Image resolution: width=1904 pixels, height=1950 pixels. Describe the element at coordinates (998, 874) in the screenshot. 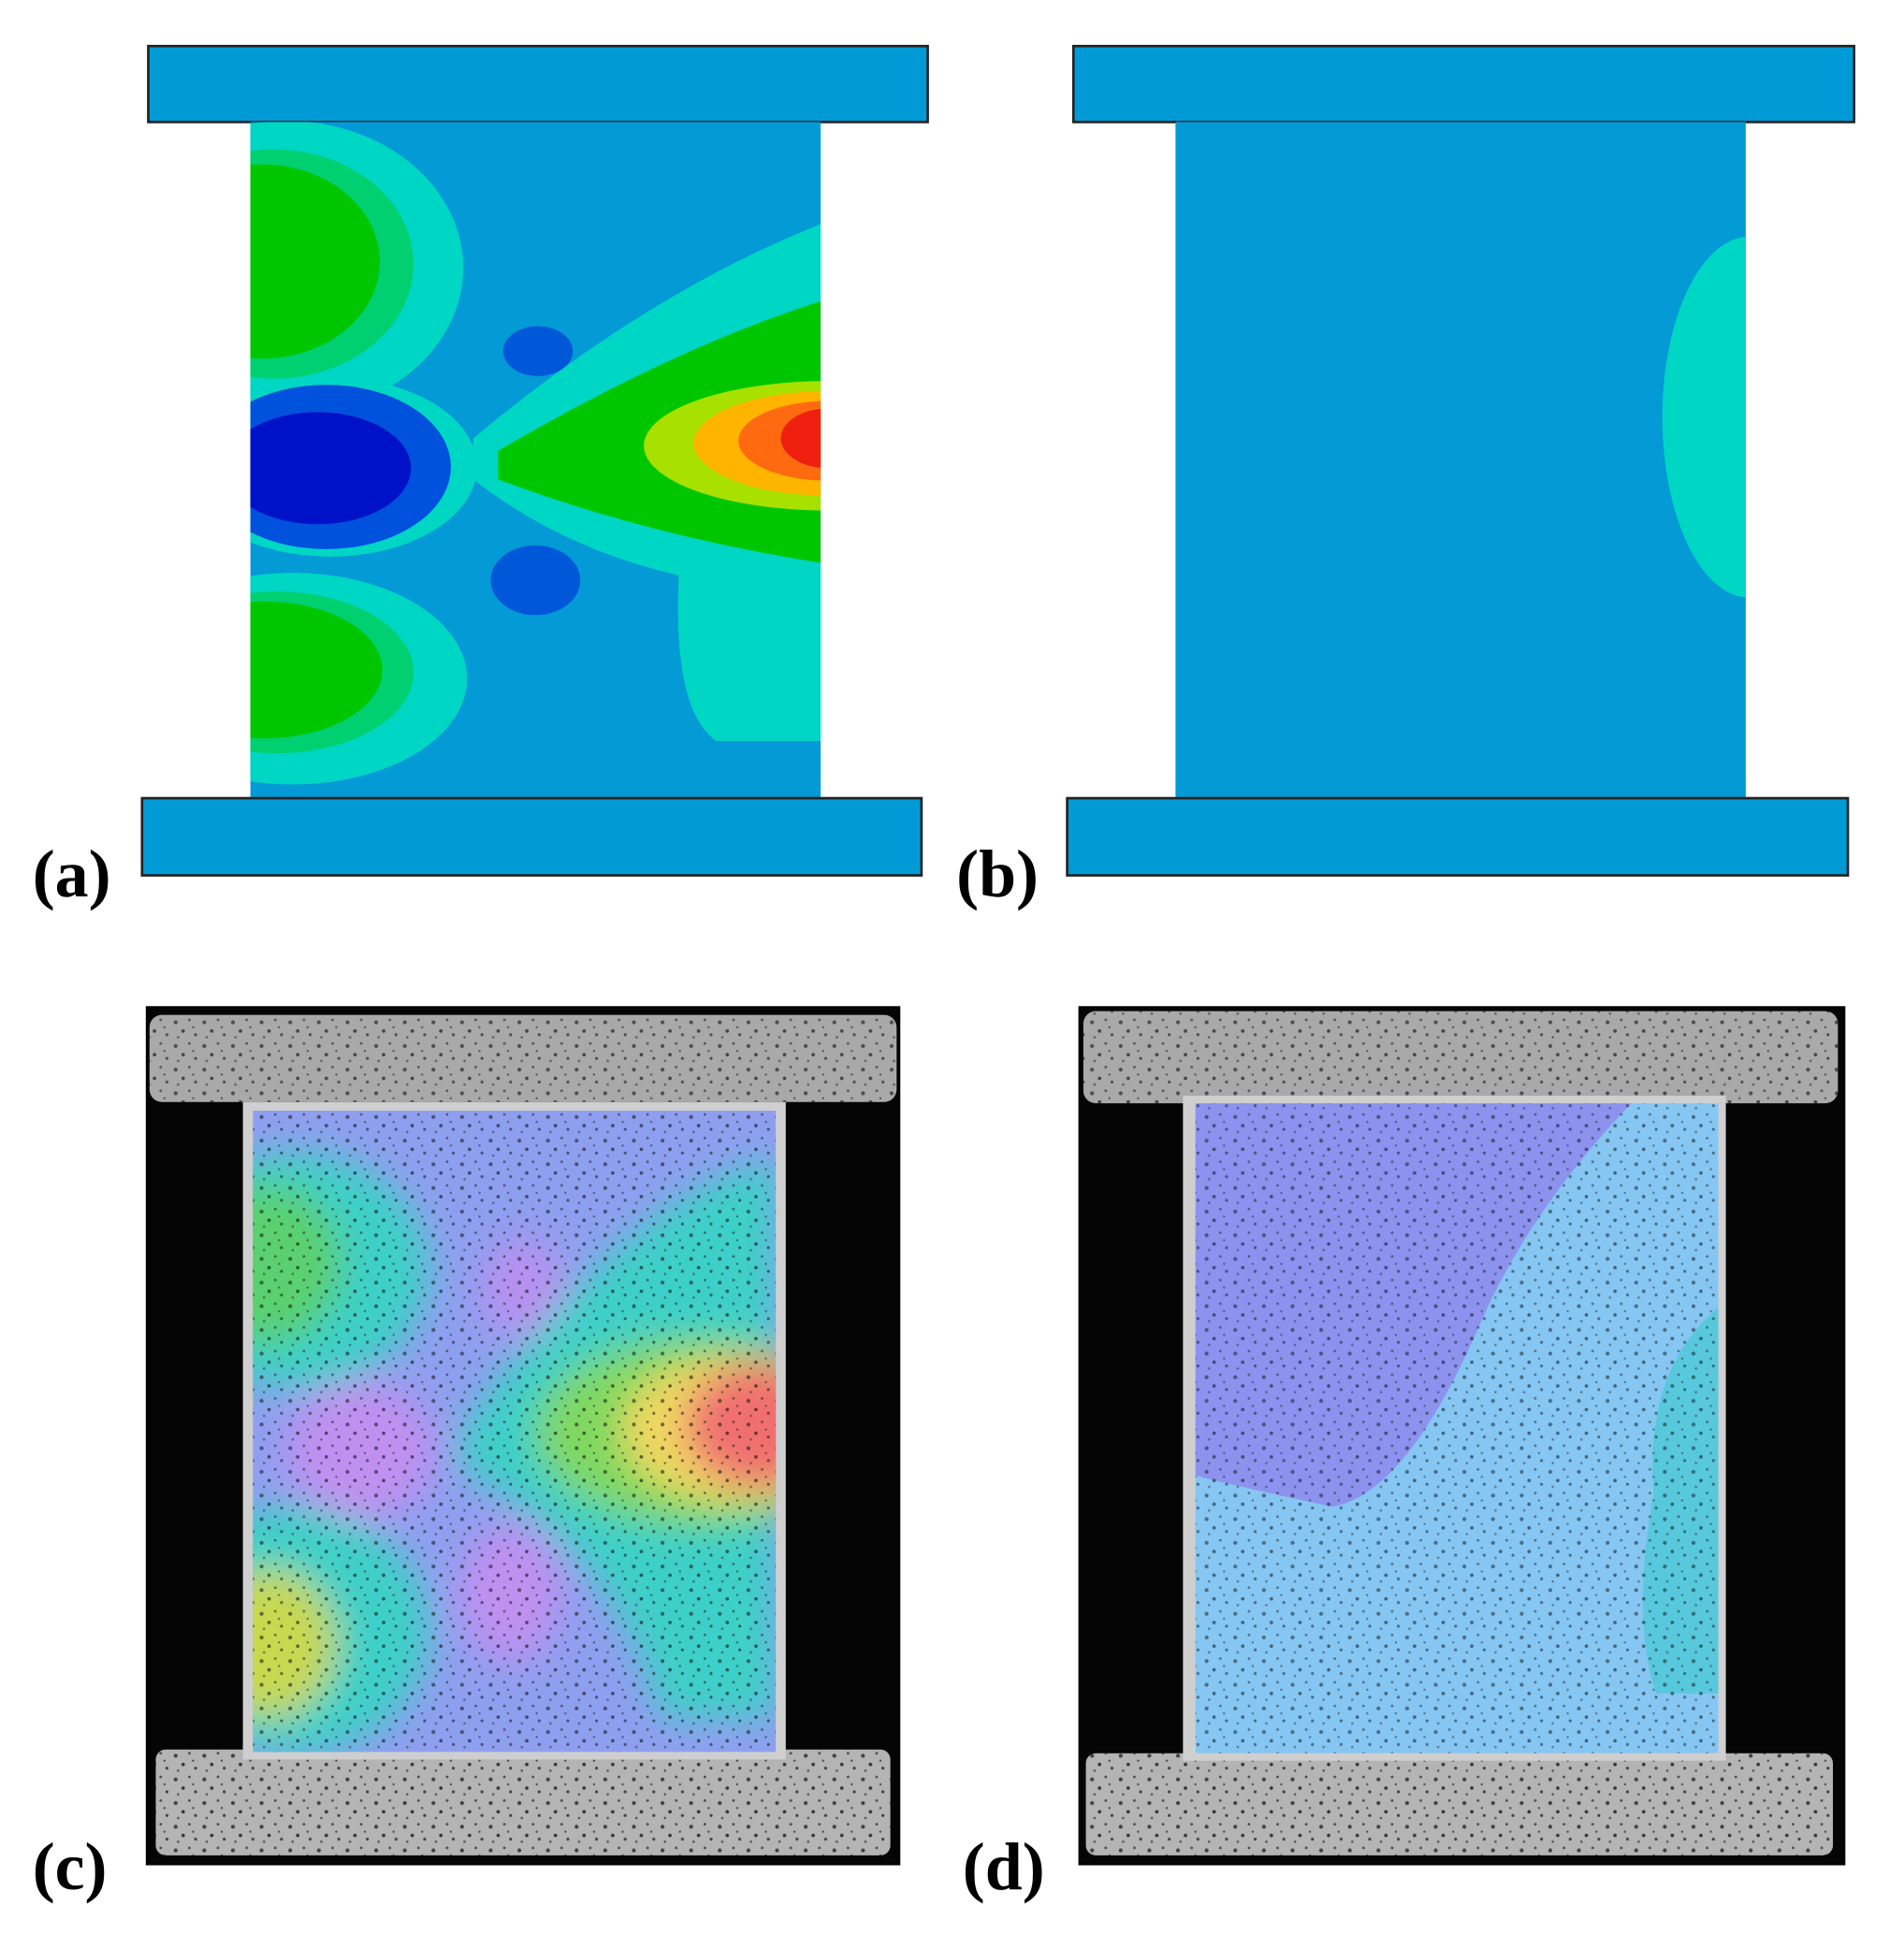

I see `panel-label: (b)` at that location.